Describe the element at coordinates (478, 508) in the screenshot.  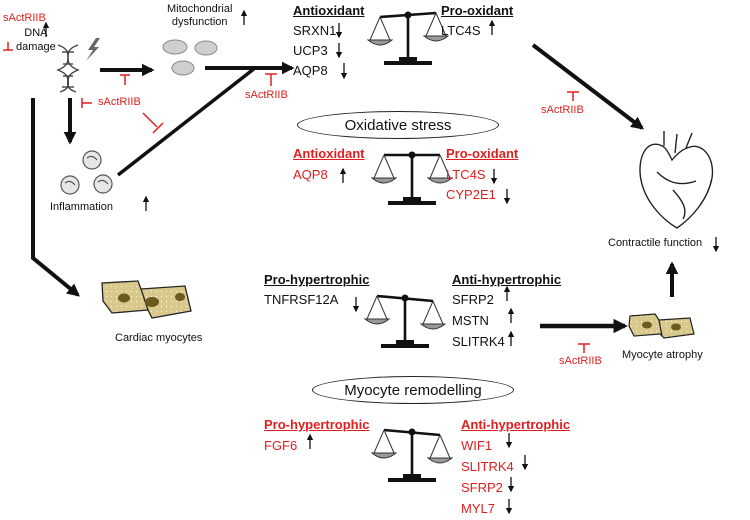
I see `gene-myl7-treated: MYL7` at that location.